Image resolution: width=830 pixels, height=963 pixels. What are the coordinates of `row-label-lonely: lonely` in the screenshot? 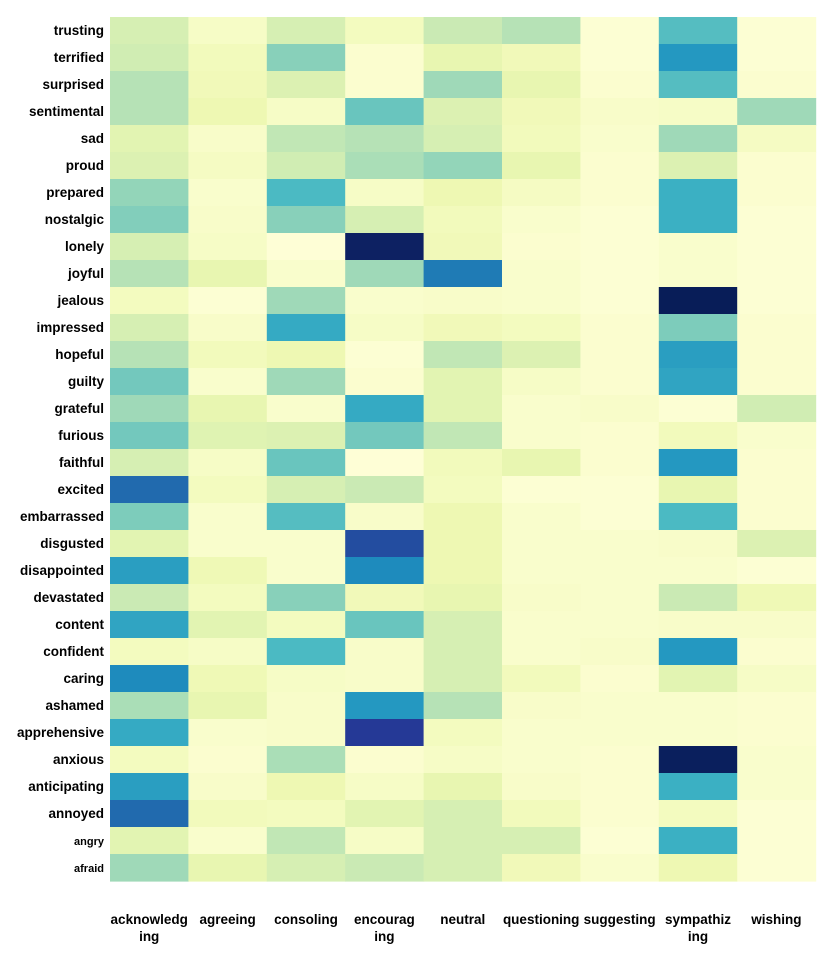 It's located at (85, 246).